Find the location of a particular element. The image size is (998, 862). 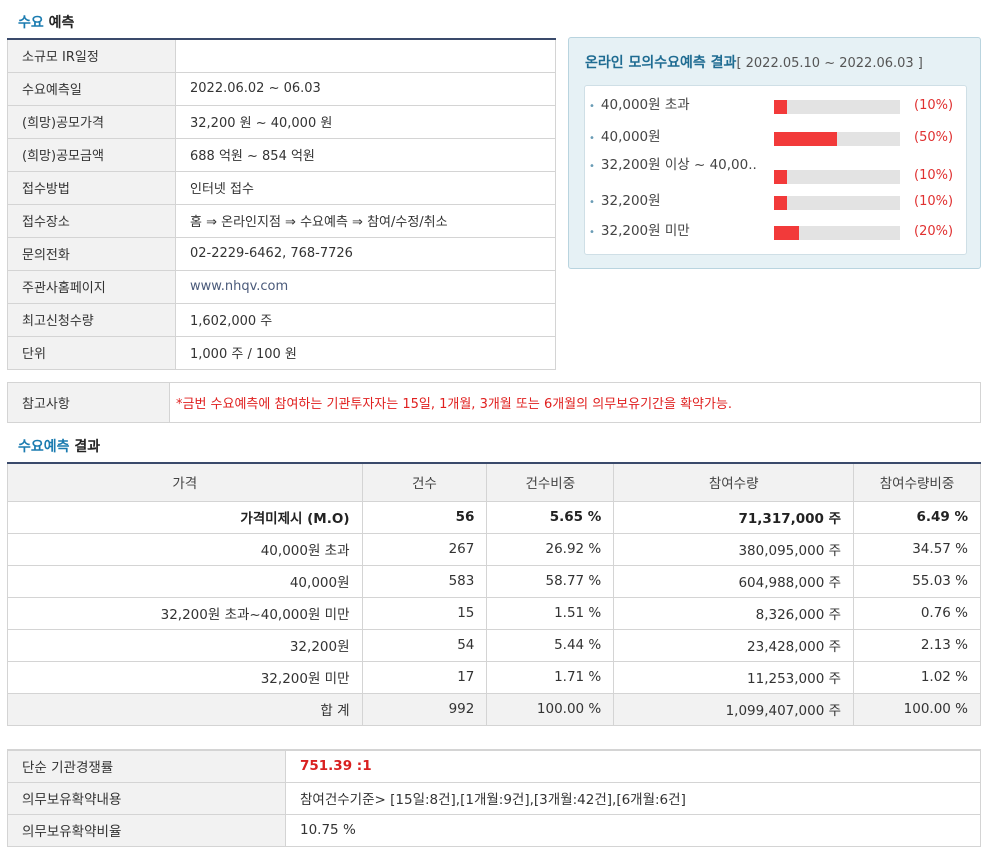

info-label: 문의전화 is located at coordinates (91, 254).